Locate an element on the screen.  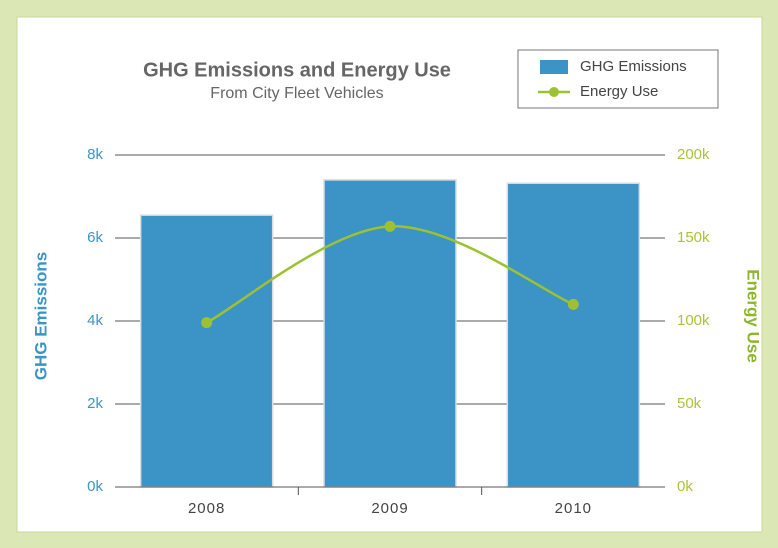
x-tick-label: 2009 is located at coordinates (389, 508).